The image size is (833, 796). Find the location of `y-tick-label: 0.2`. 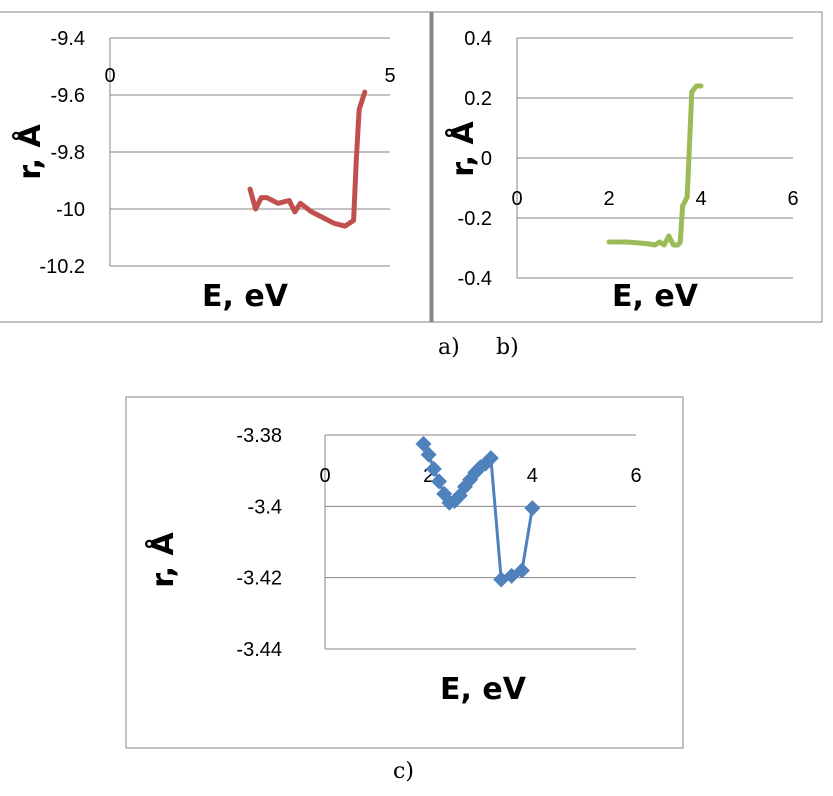

y-tick-label: 0.2 is located at coordinates (478, 99).